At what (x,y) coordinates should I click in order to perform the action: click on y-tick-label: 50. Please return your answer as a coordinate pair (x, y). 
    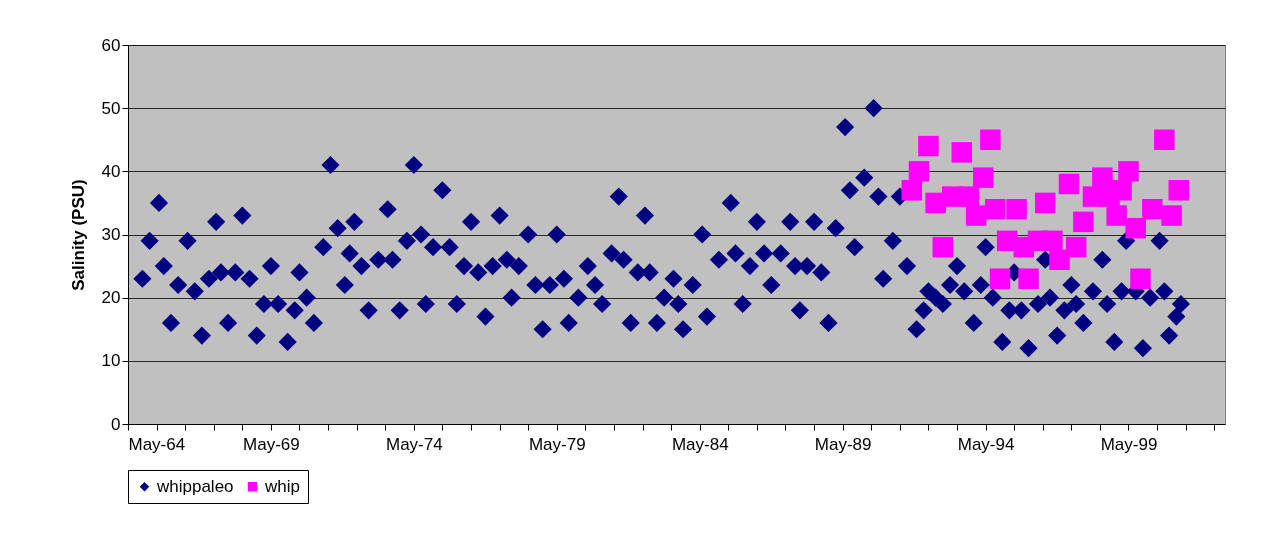
    Looking at the image, I should click on (111, 108).